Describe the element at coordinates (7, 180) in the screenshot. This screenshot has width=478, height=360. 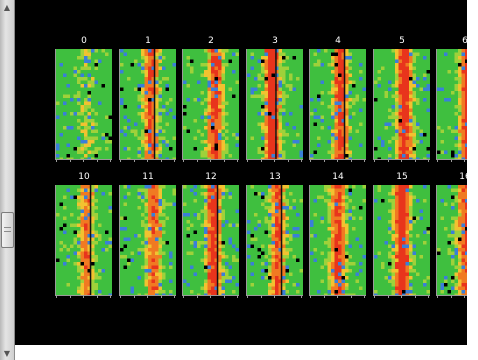
I see `vertical-scrollbar: ▲ ▼` at that location.